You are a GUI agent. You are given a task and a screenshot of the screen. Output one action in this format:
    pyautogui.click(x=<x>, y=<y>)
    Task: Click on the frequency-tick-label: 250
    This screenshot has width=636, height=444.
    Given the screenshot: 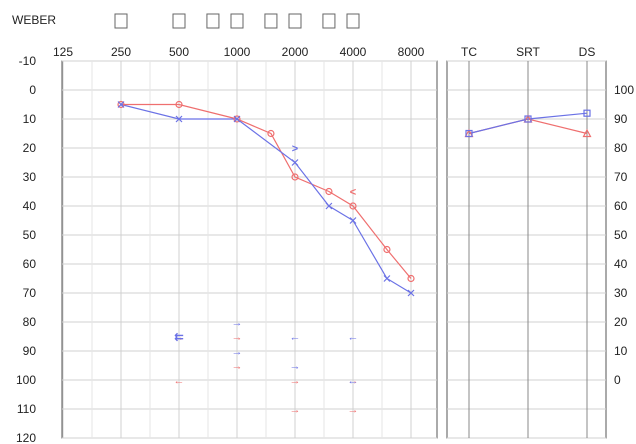 What is the action you would take?
    pyautogui.click(x=121, y=52)
    